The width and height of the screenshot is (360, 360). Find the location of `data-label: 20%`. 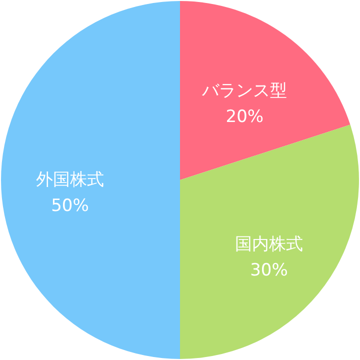

data-label: 20% is located at coordinates (245, 117).